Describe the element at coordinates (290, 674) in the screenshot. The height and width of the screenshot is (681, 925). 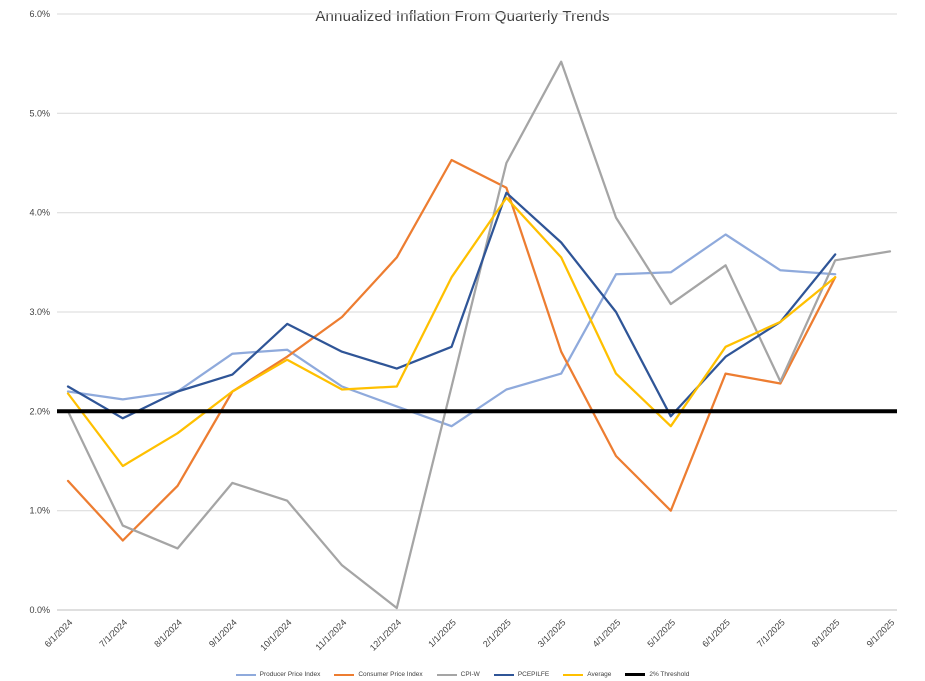
I see `legend-label: Producer Price Index` at that location.